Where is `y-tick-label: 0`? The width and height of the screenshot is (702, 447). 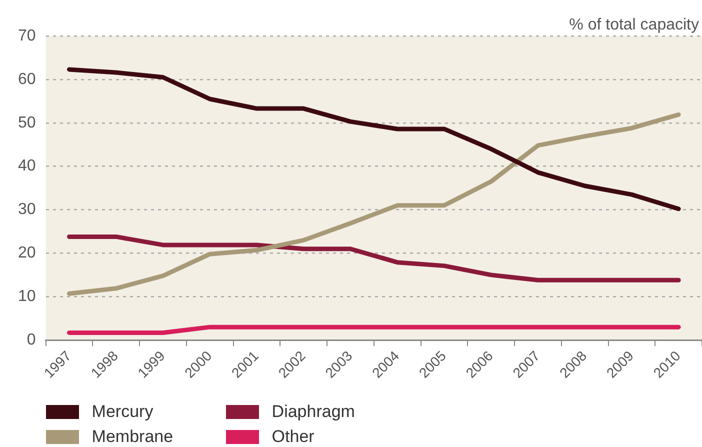 y-tick-label: 0 is located at coordinates (31, 340).